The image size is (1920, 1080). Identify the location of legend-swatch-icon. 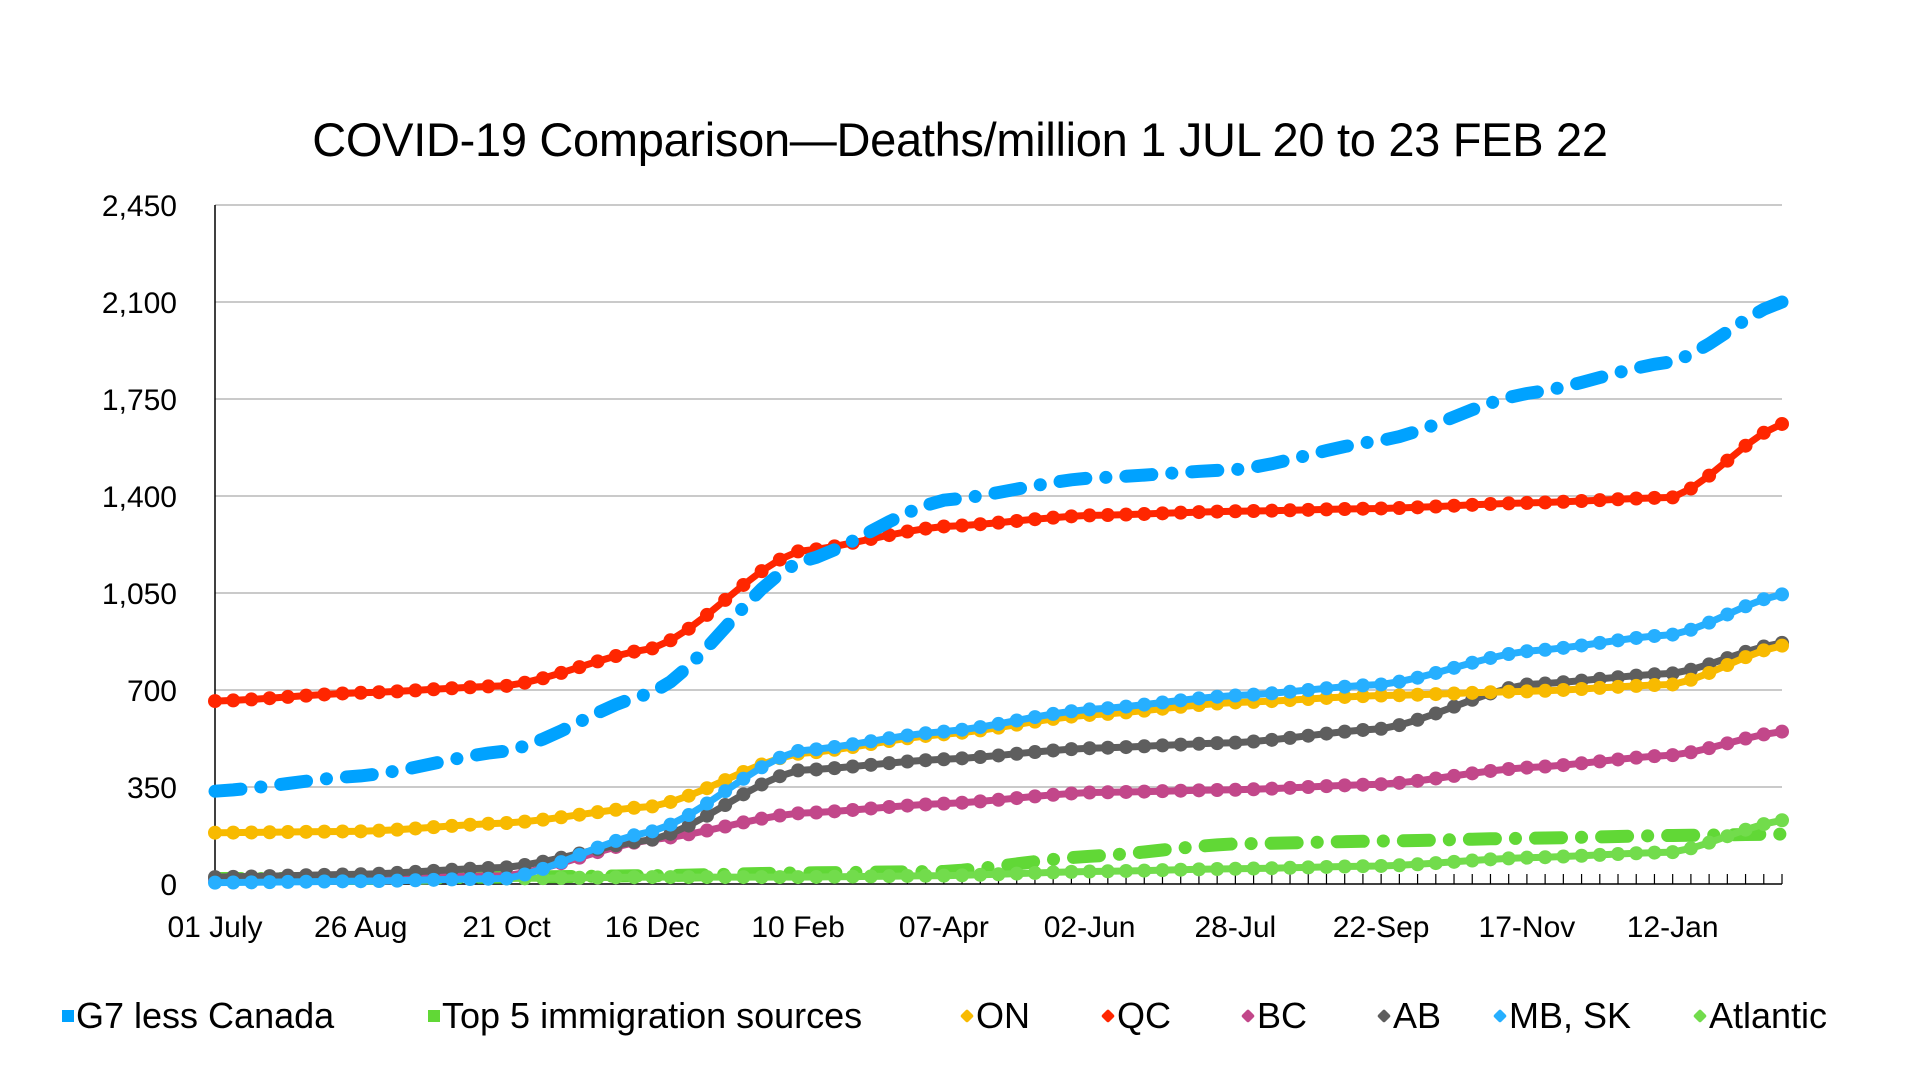
(434, 1016).